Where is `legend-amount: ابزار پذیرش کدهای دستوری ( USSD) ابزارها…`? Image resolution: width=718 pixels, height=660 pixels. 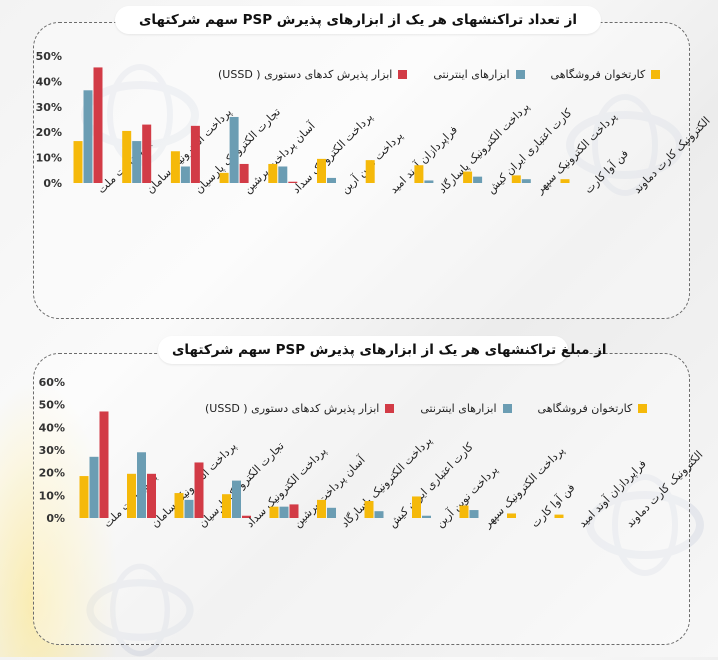 legend-amount: ابزار پذیرش کدهای دستوری ( USSD) ابزارها… is located at coordinates (426, 408).